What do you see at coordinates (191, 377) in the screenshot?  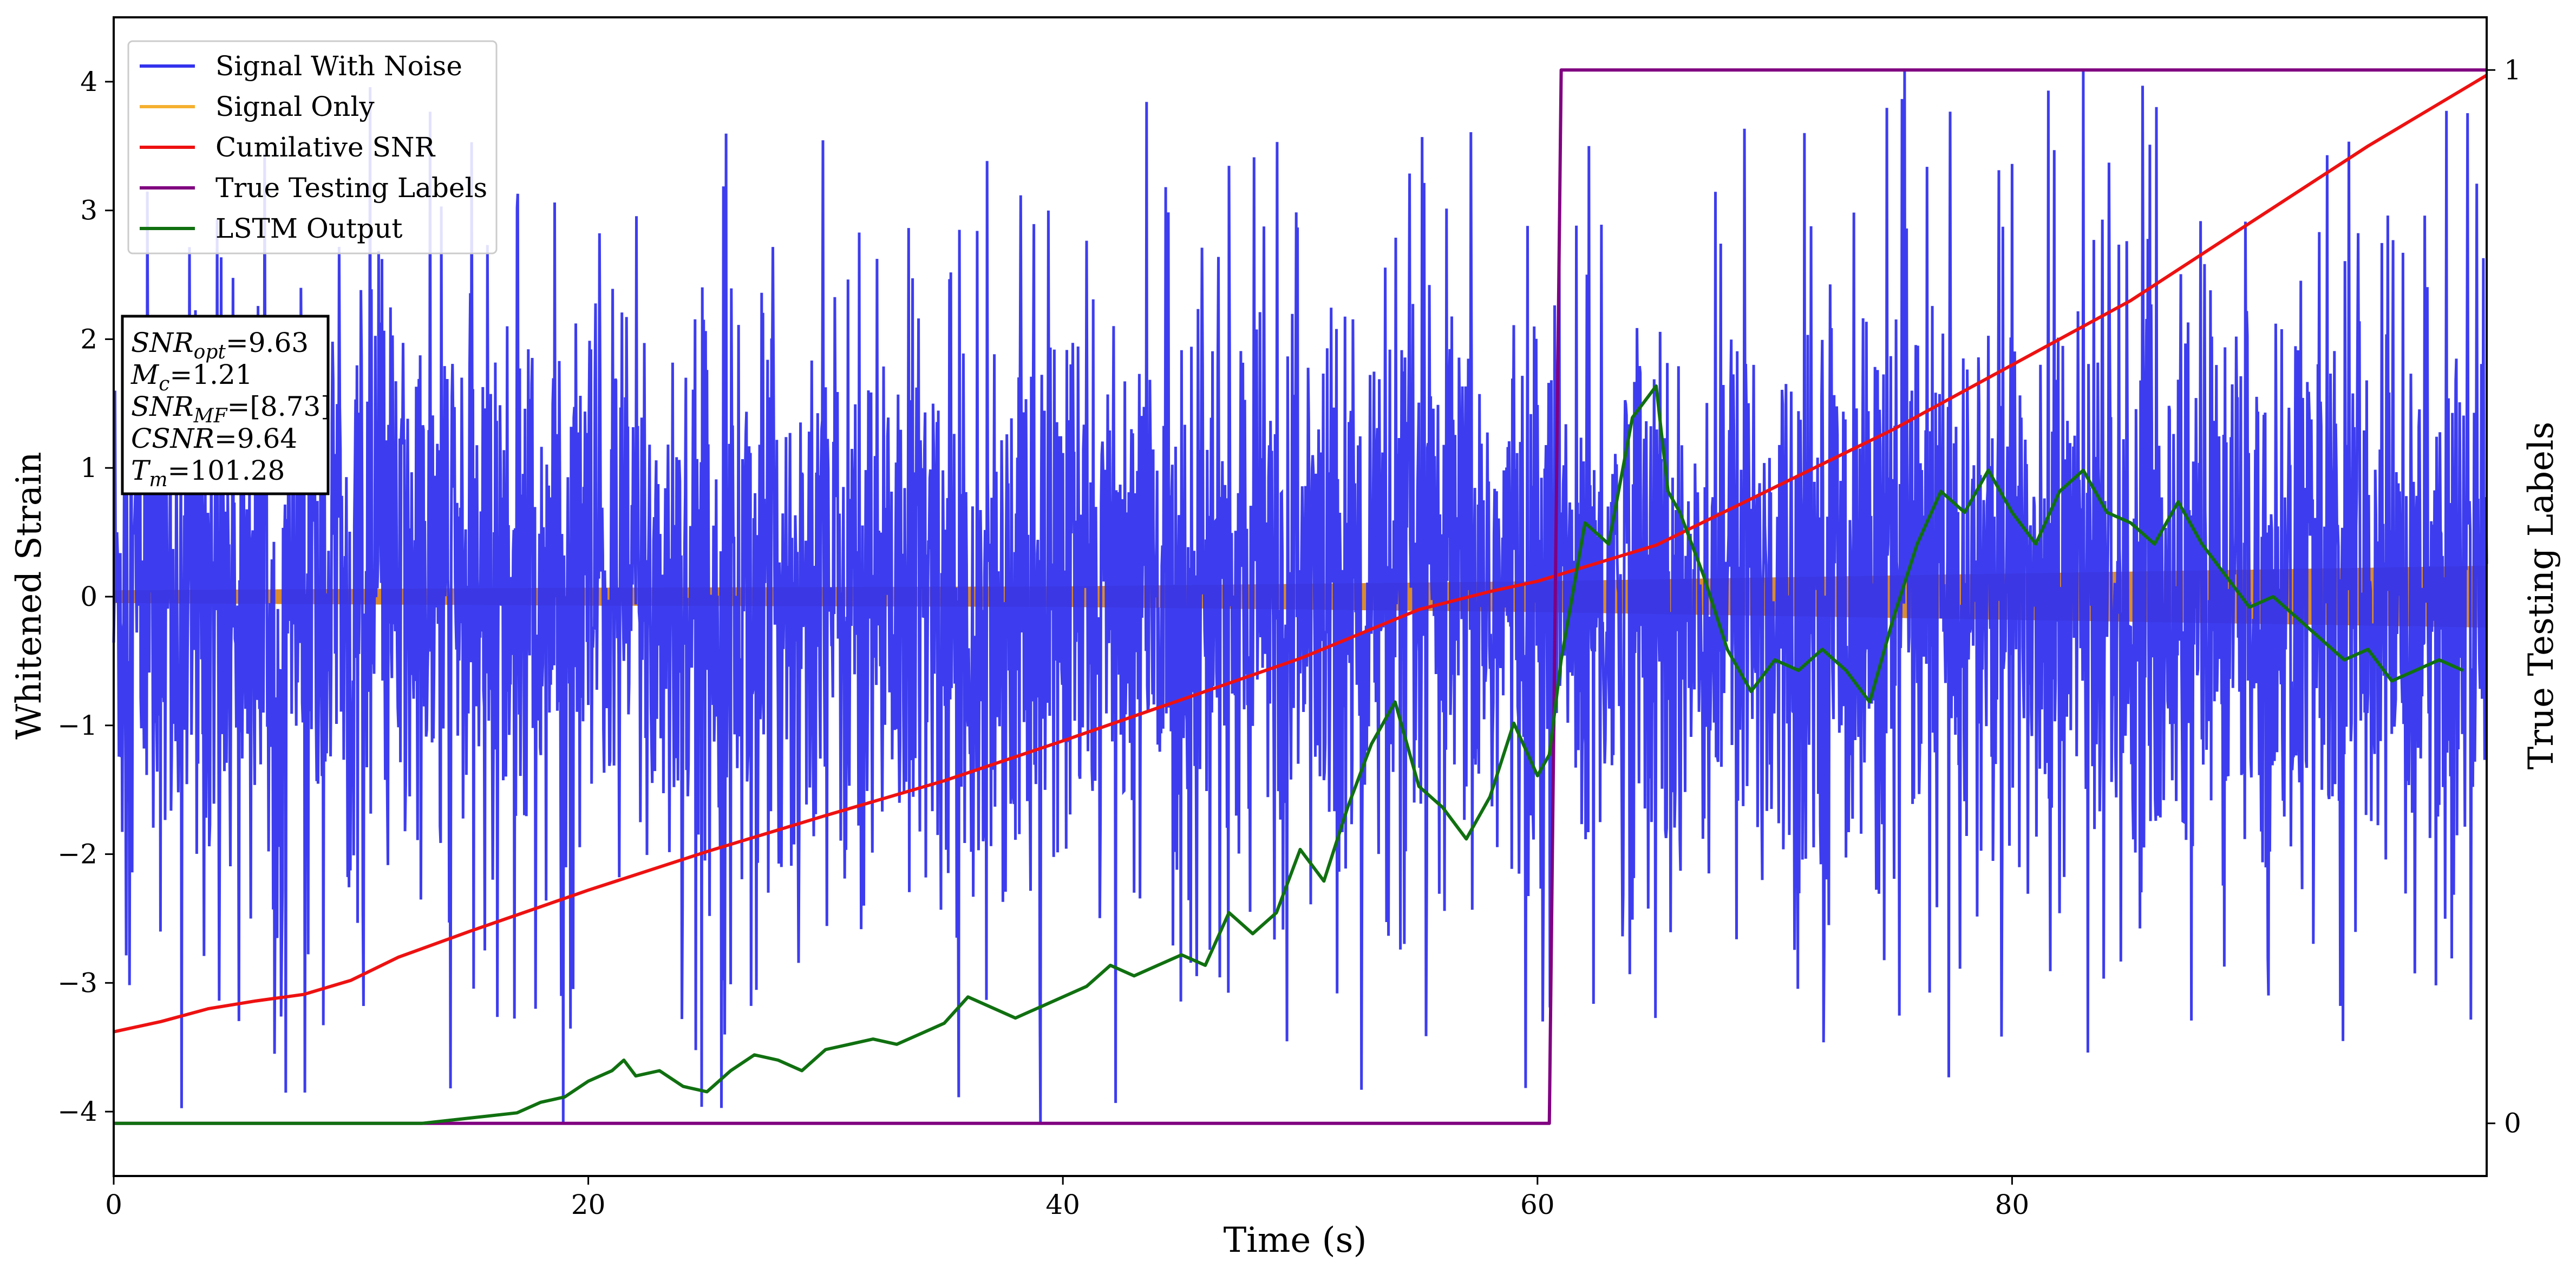 I see `info-box-line: Mc=1.21` at bounding box center [191, 377].